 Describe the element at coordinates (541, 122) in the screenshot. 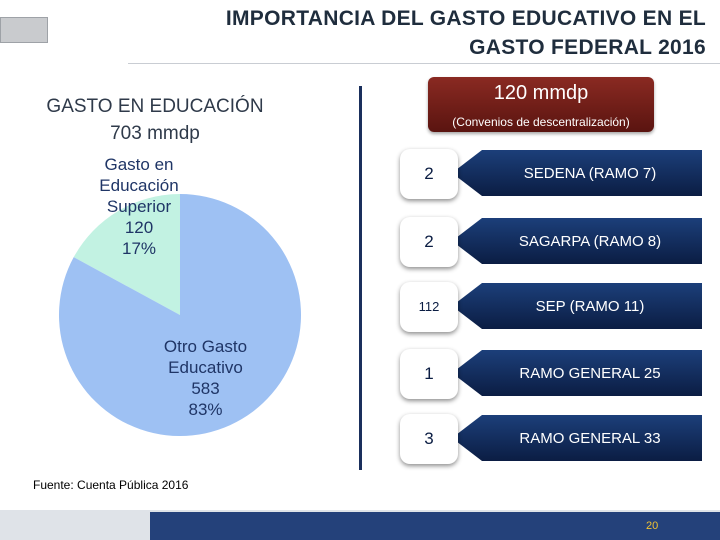

I see `convenios-subtitle: (Convenios de descentralización)` at that location.